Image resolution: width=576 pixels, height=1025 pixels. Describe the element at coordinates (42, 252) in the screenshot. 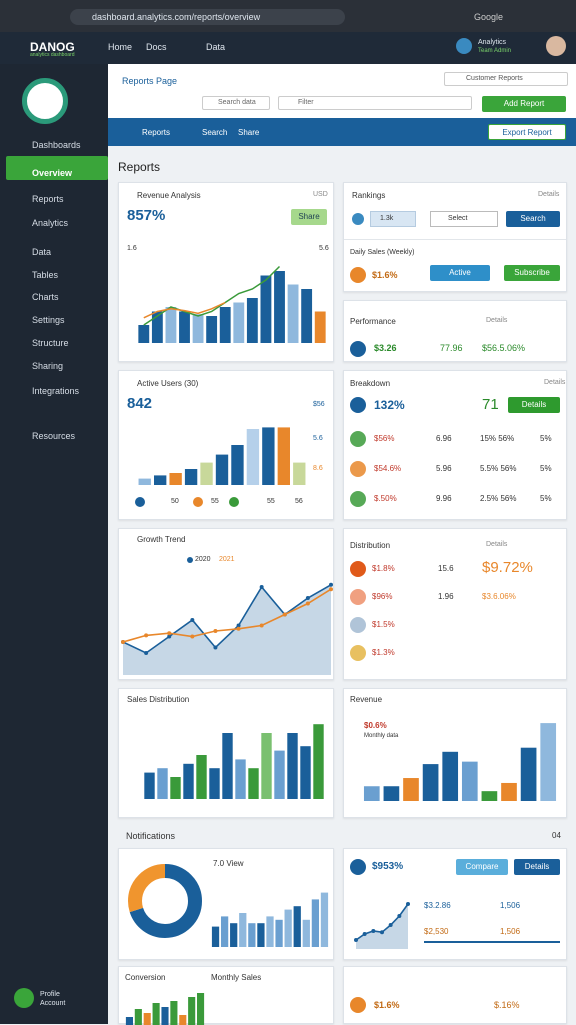

I see `side-item: Data` at that location.